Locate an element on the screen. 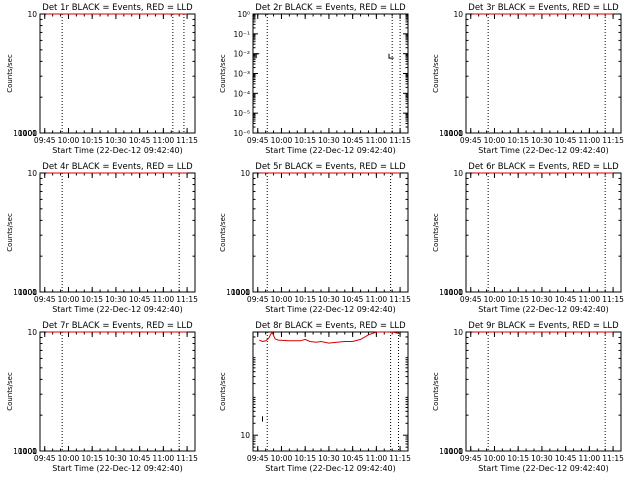 This screenshot has width=640, height=480. events-series-line is located at coordinates (257, 56).